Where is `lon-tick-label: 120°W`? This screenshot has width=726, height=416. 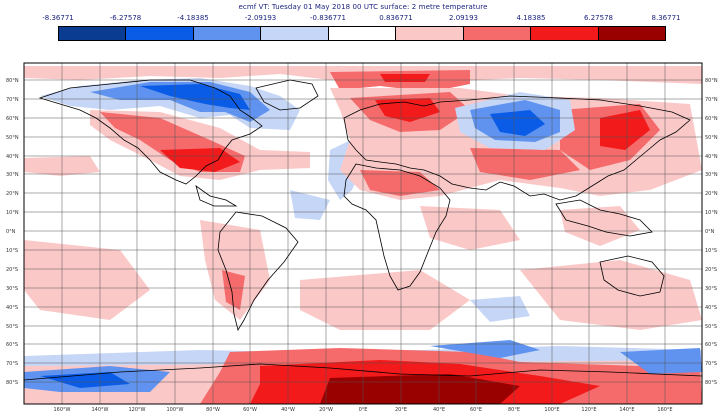
lon-tick-label: 120°W is located at coordinates (137, 410).